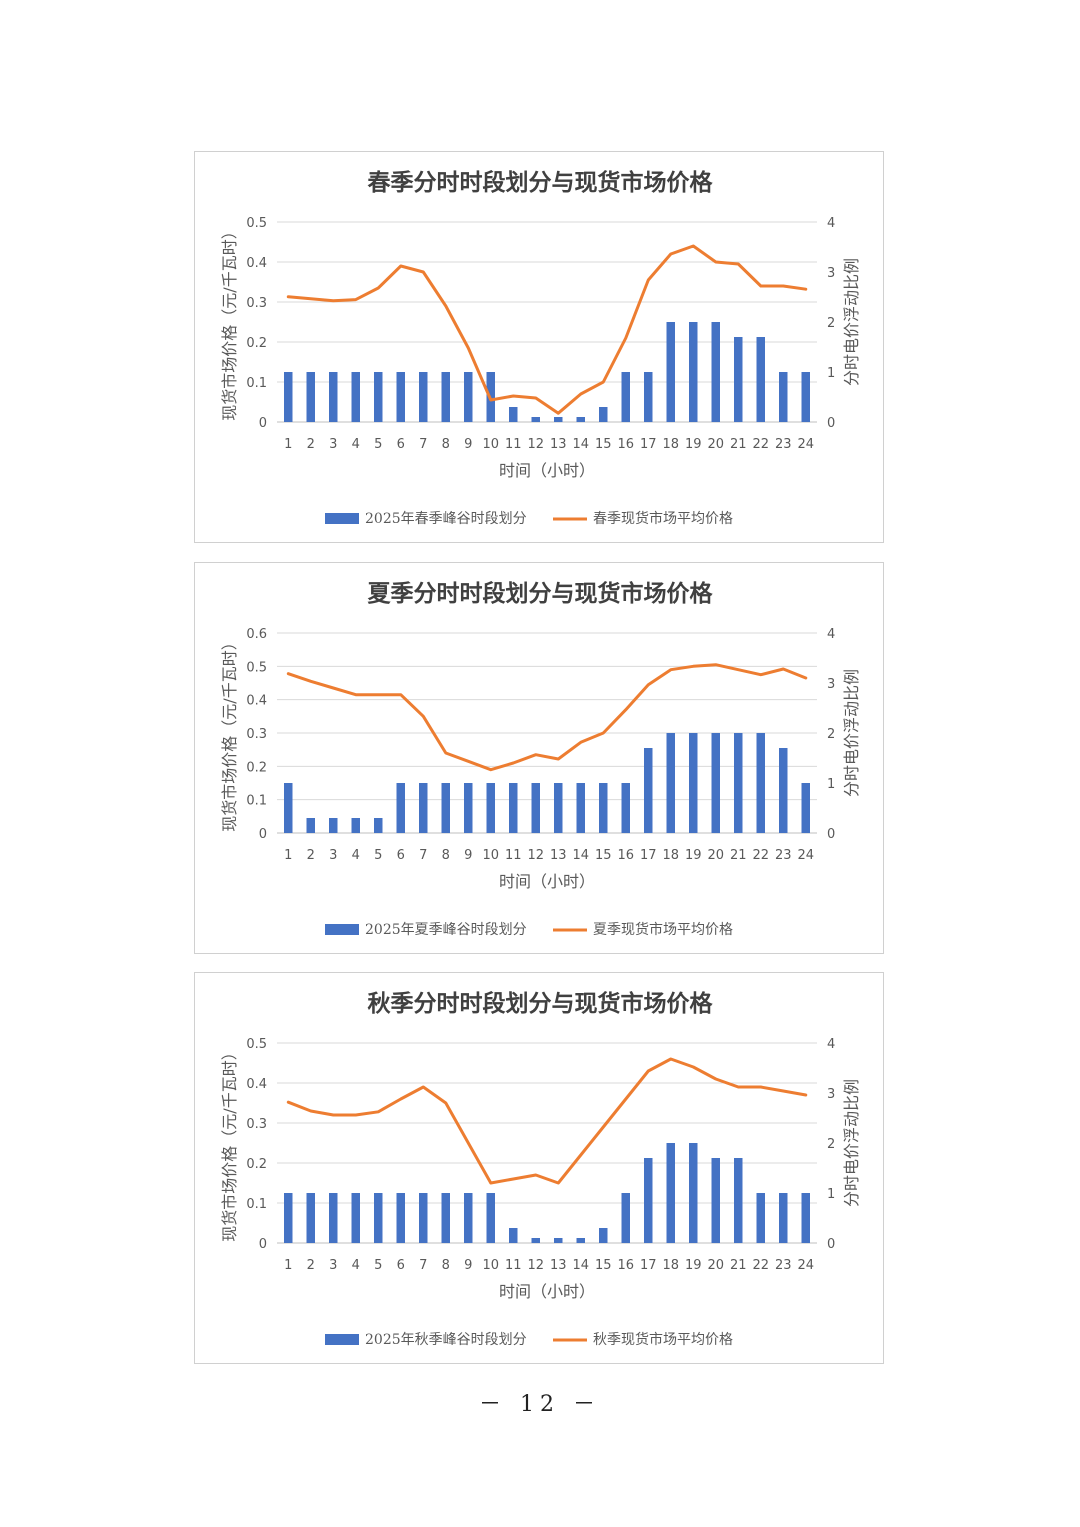 This screenshot has width=1080, height=1527. I want to click on y-left-tick-label: 0, so click(263, 1244).